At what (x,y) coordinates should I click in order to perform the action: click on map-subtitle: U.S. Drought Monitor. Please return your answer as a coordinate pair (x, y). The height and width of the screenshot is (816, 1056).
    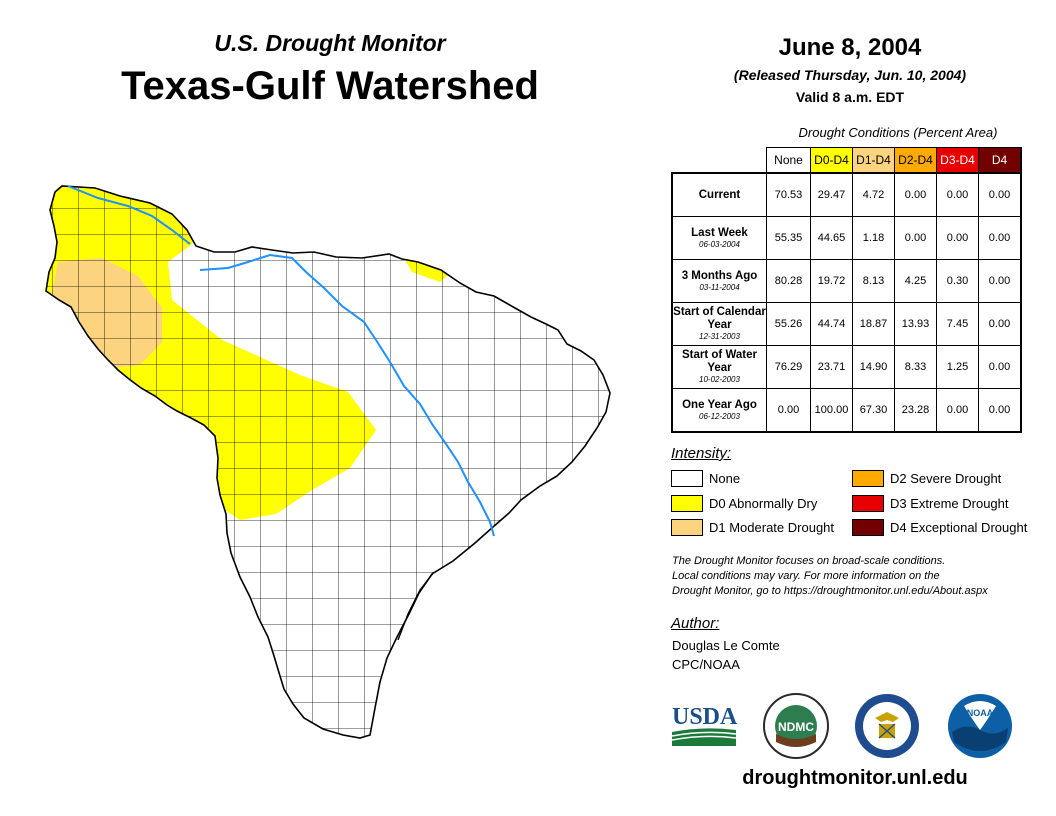
    Looking at the image, I should click on (330, 43).